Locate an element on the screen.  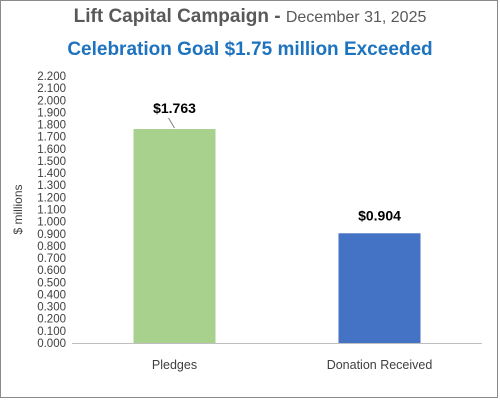
data-label: $0.904 is located at coordinates (379, 215).